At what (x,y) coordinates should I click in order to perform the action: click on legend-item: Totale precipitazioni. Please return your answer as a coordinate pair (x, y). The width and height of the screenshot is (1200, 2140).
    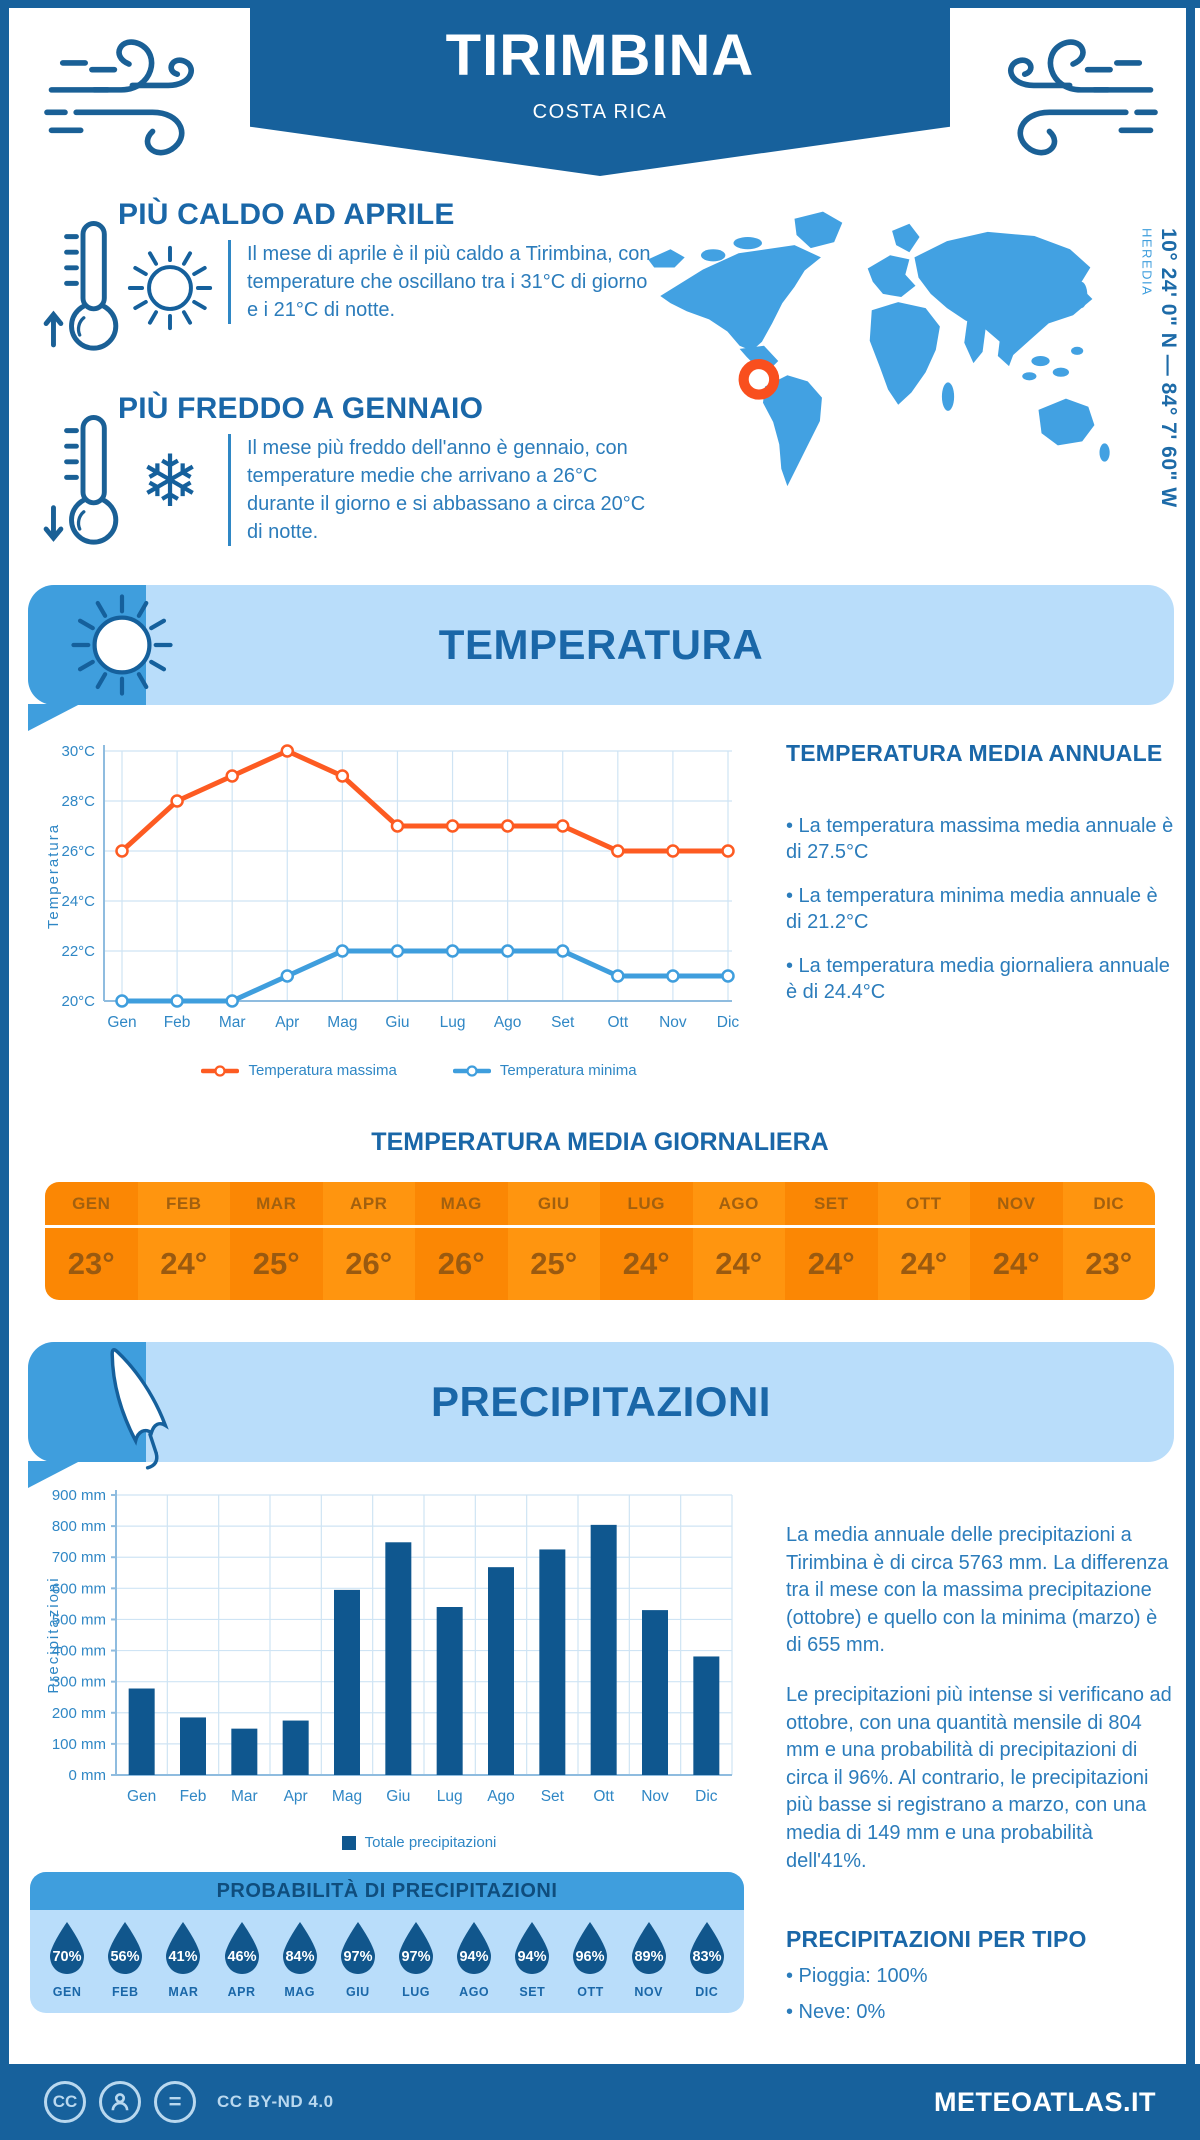
    Looking at the image, I should click on (418, 1842).